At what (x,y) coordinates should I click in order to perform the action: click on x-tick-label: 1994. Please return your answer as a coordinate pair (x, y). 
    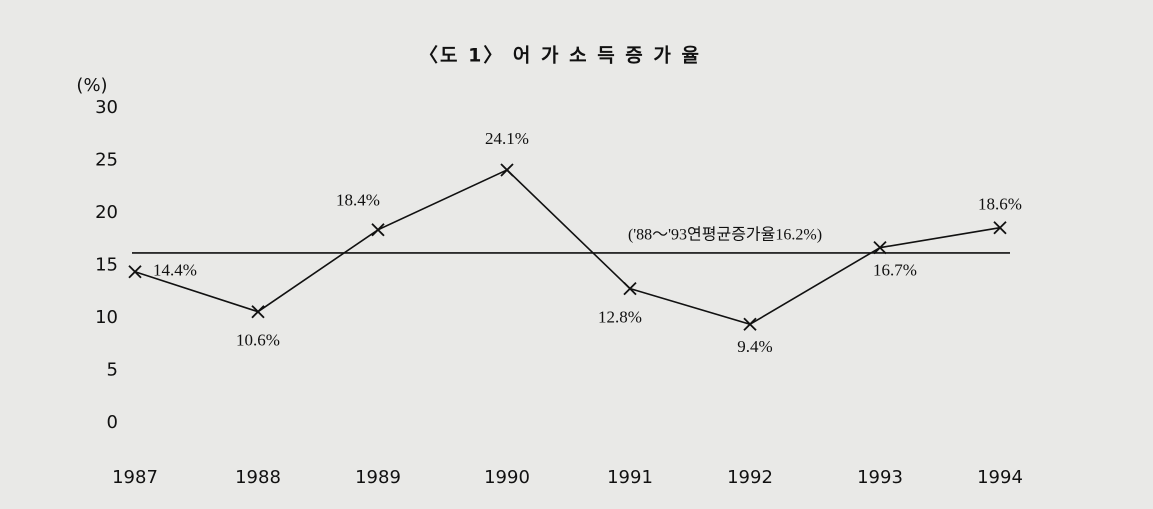
    Looking at the image, I should click on (1000, 477).